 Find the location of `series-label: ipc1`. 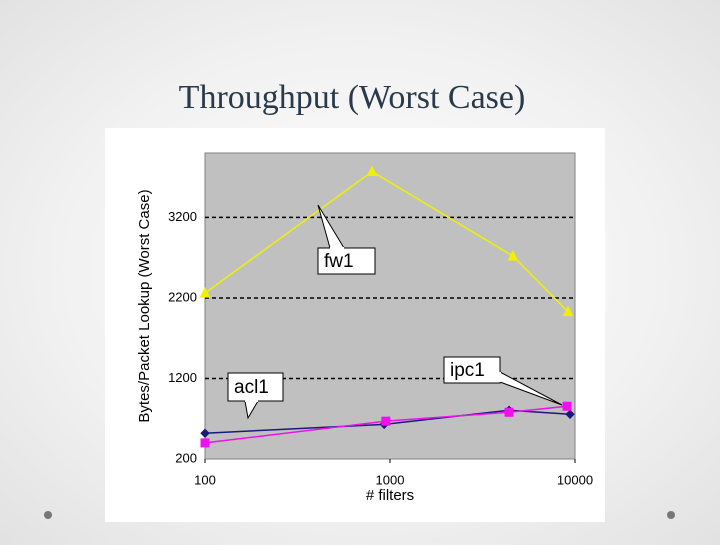

series-label: ipc1 is located at coordinates (467, 370).